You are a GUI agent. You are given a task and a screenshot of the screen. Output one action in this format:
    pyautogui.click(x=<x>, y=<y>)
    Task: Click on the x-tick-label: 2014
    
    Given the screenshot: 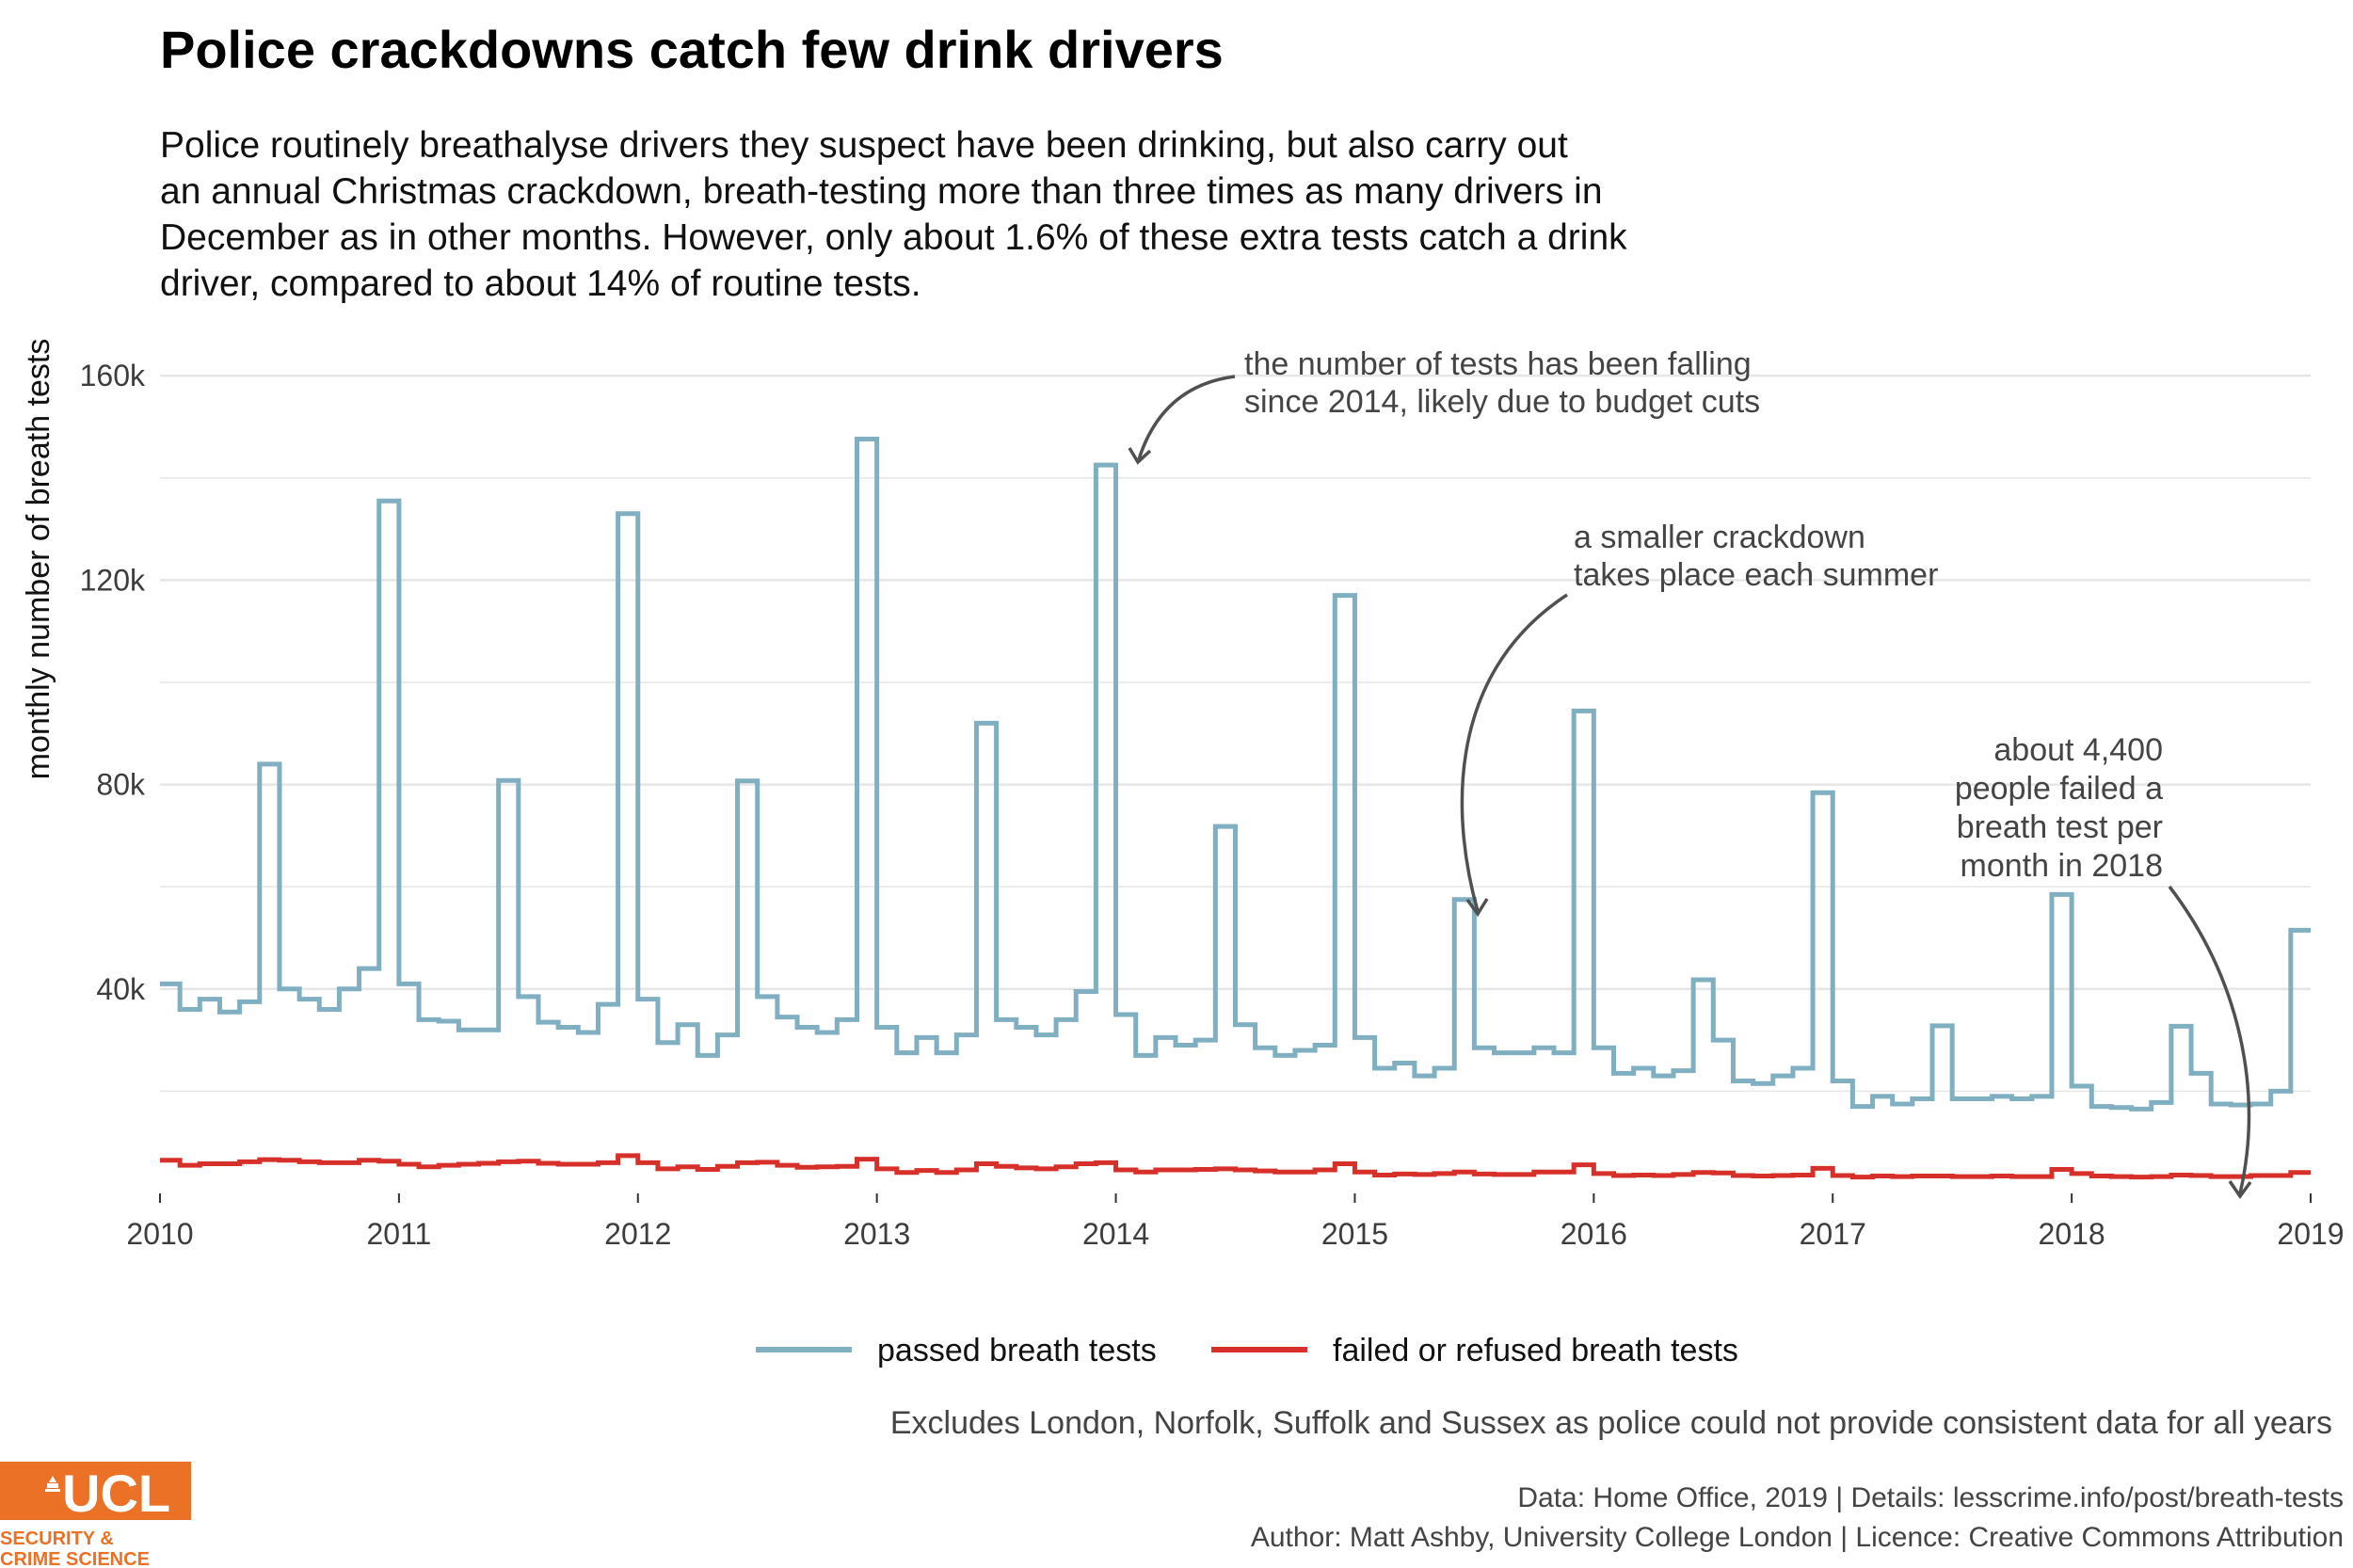 What is the action you would take?
    pyautogui.click(x=1115, y=1234)
    